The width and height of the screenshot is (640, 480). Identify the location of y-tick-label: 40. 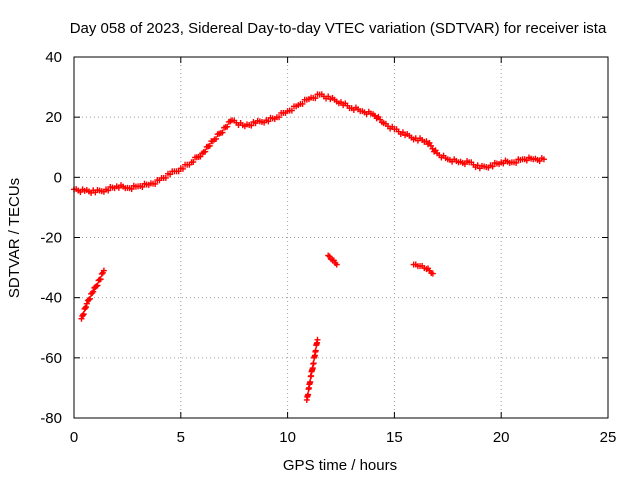
(53, 57).